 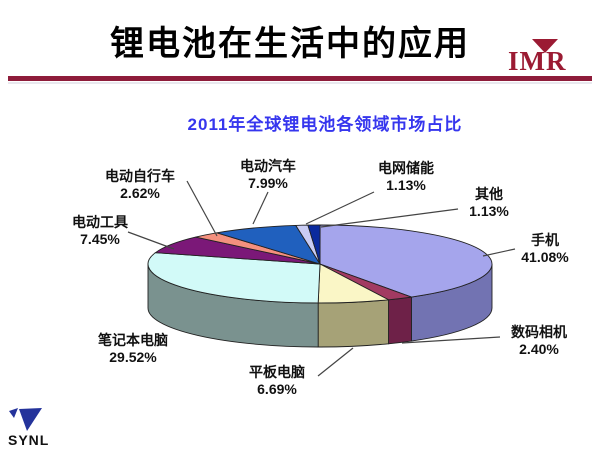 I want to click on pie-slice-mobile-phone, so click(x=406, y=261).